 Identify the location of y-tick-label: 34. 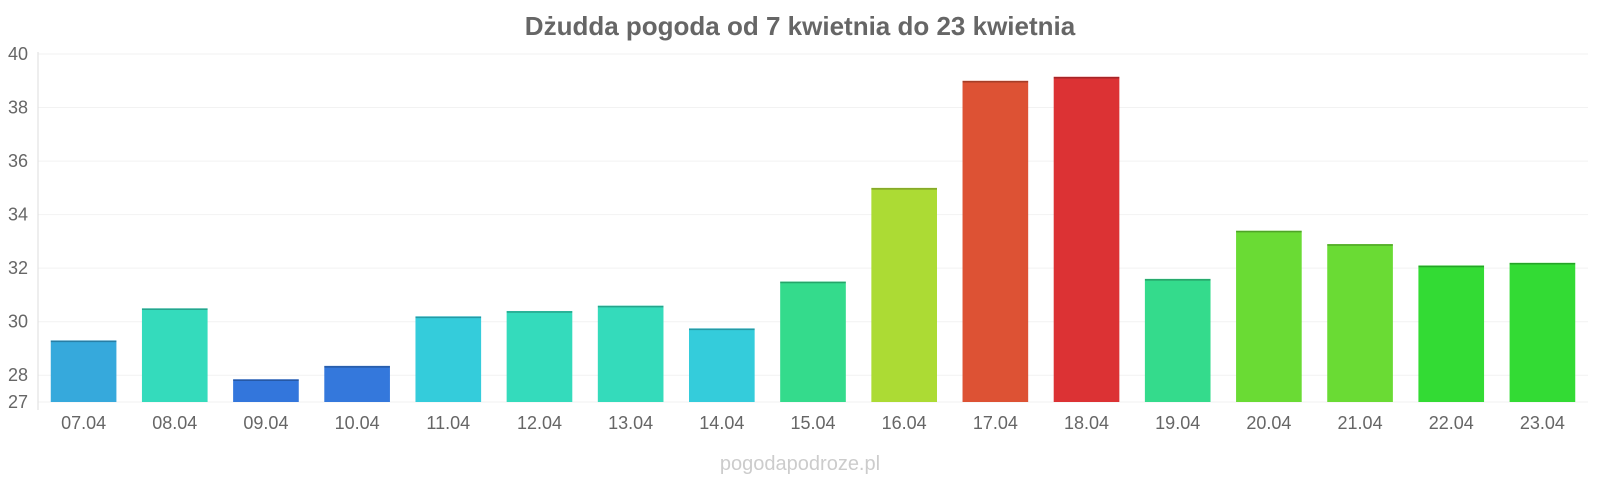
(18, 215).